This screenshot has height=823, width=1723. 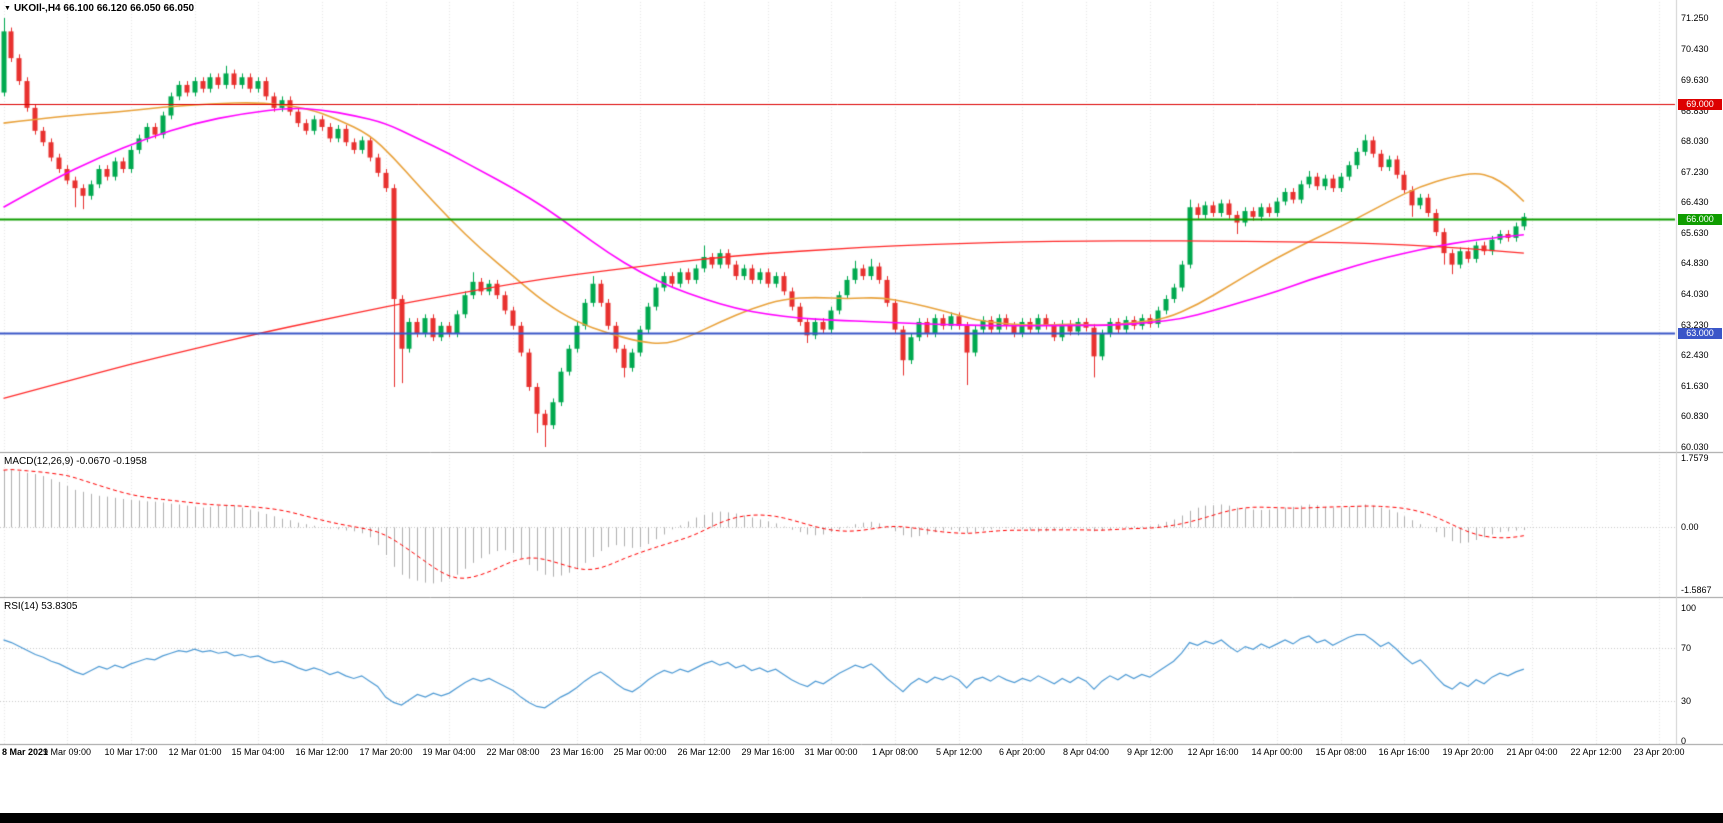 I want to click on bottom-bar, so click(x=861, y=818).